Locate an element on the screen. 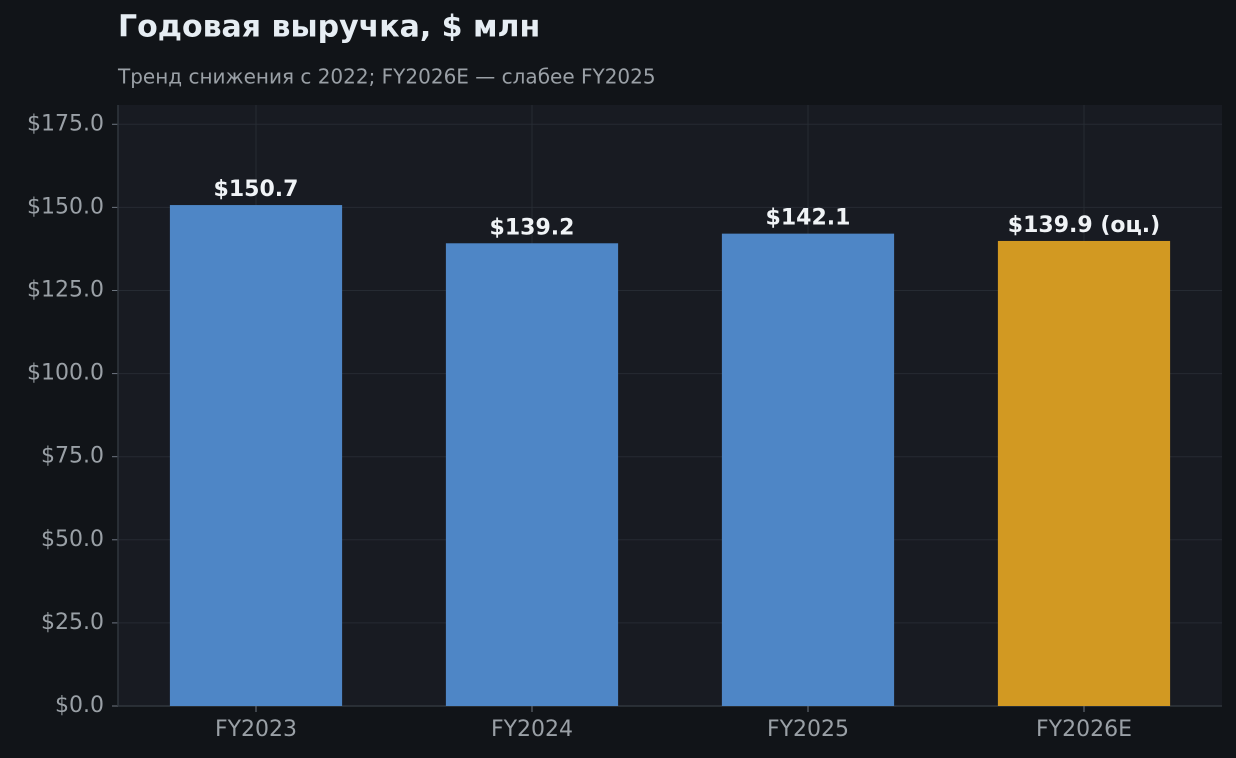  y-tick-label: $100.0 is located at coordinates (65, 373).